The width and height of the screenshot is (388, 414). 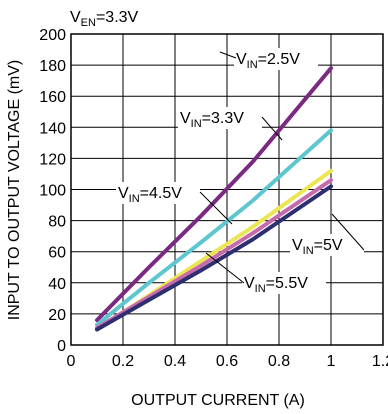 I want to click on y-tick-label: 120, so click(x=52, y=159).